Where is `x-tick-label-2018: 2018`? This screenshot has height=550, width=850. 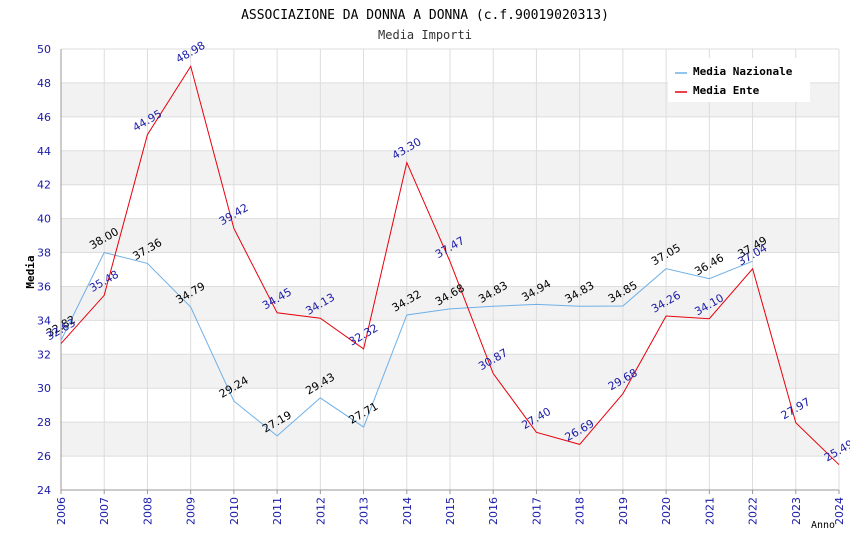
x-tick-label-2018: 2018 is located at coordinates (580, 511).